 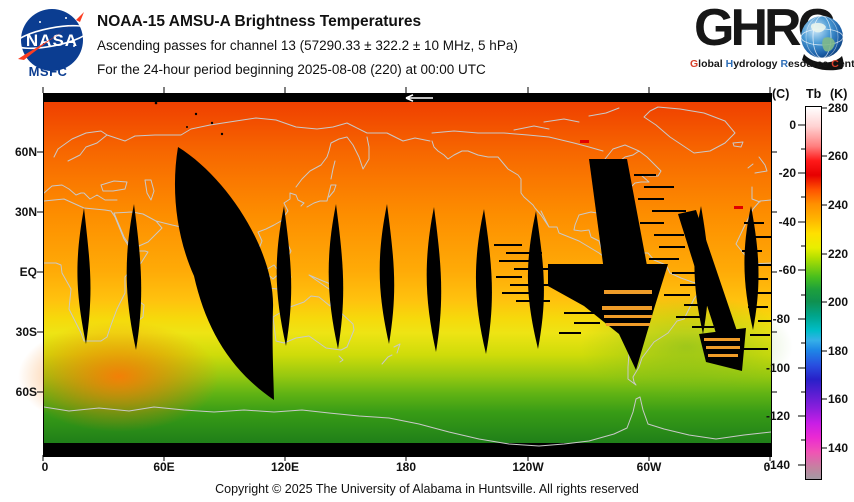 What do you see at coordinates (285, 467) in the screenshot?
I see `lon-label-120e: 120E` at bounding box center [285, 467].